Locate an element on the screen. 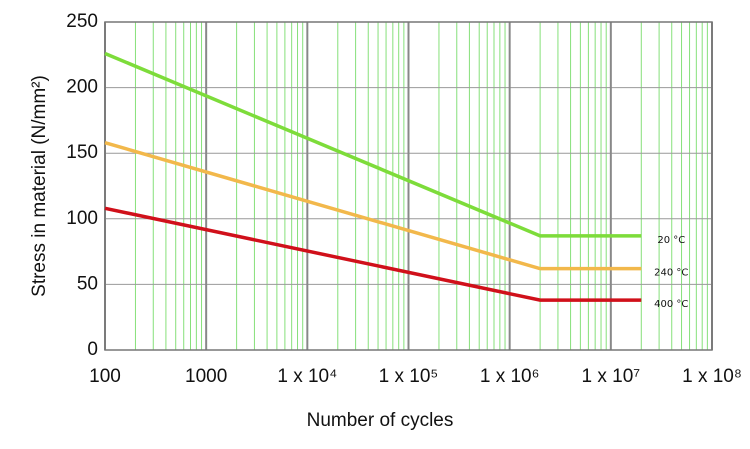 This screenshot has width=750, height=449. x-axis-label: Number of cycles is located at coordinates (380, 420).